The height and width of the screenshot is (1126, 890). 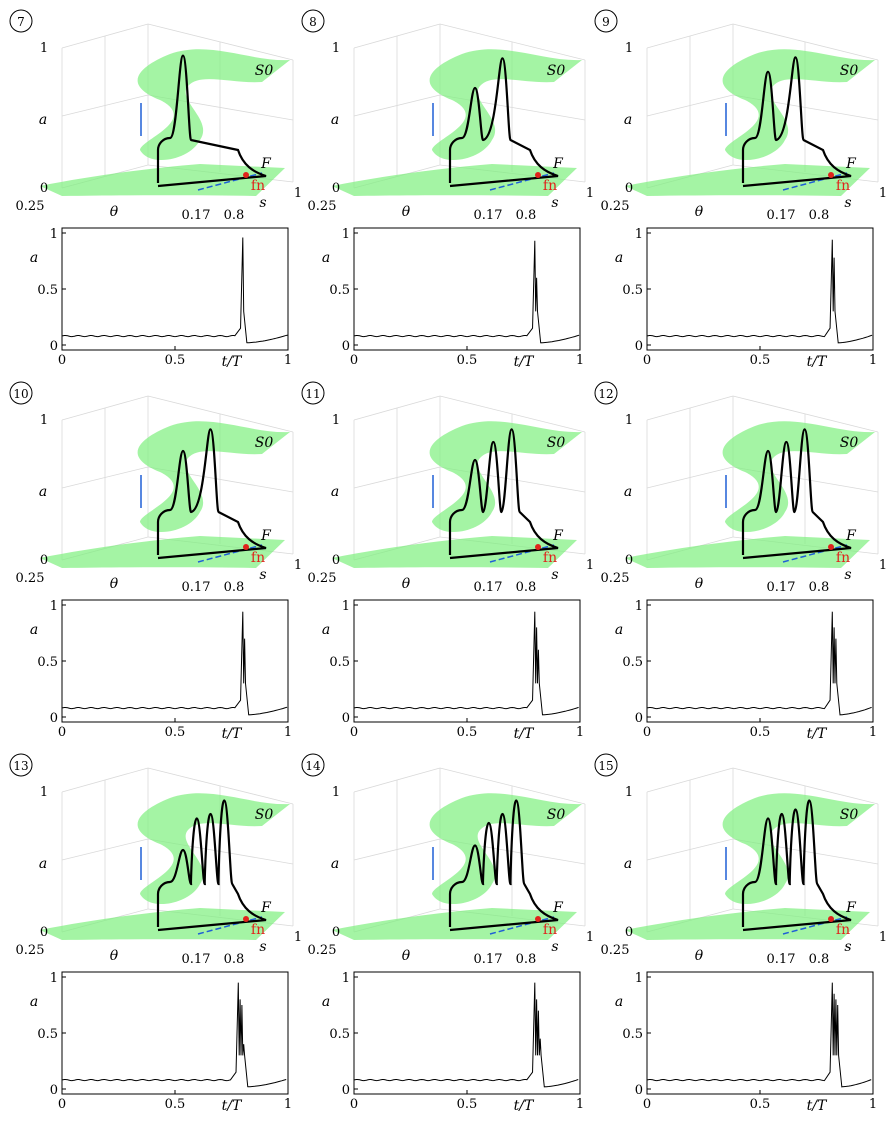 What do you see at coordinates (312, 394) in the screenshot?
I see `panel-number: 11` at bounding box center [312, 394].